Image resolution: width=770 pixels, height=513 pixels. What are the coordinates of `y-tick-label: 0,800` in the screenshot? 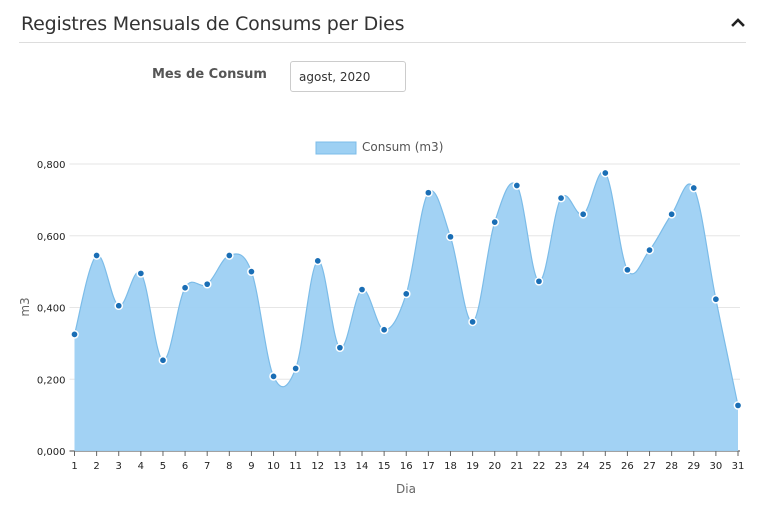 It's located at (51, 165).